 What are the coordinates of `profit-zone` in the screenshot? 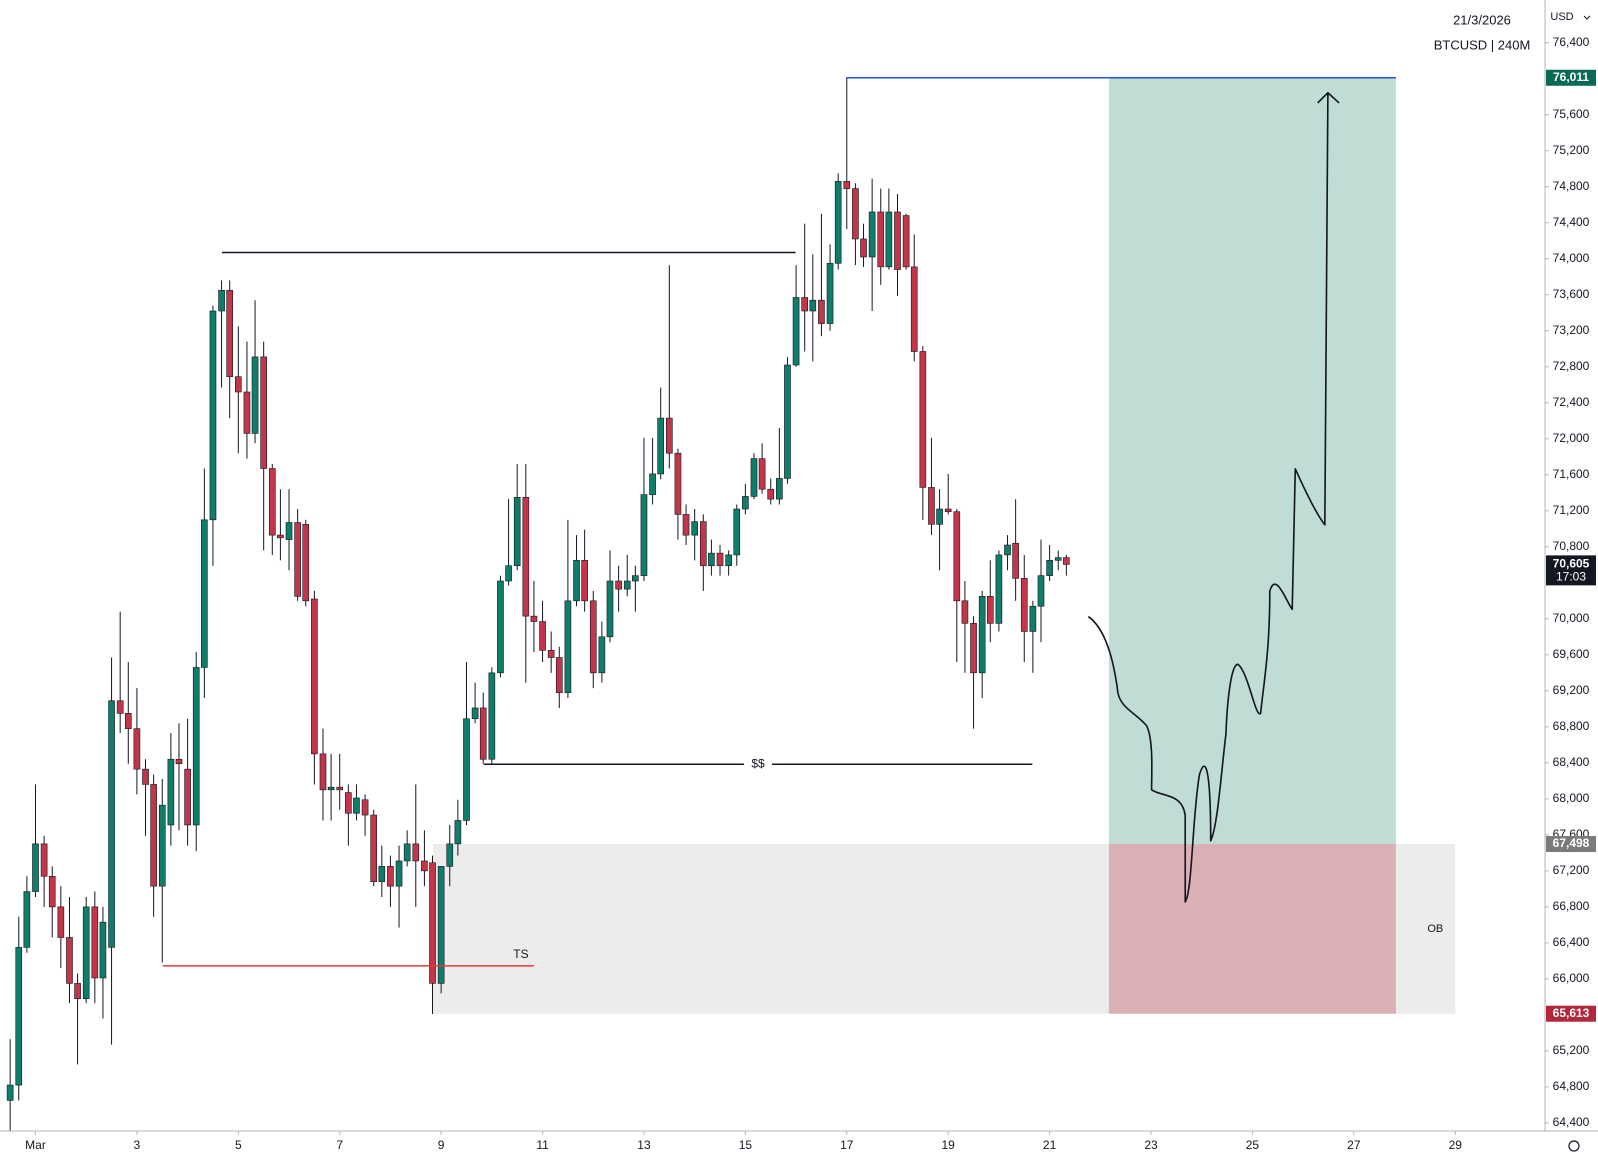 It's located at (1252, 461).